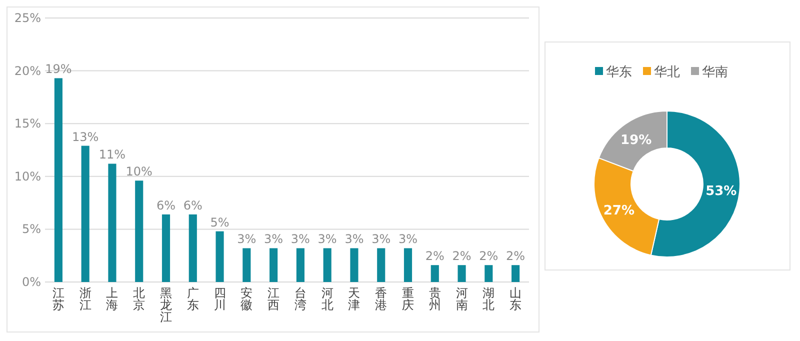 This screenshot has height=341, width=800. What do you see at coordinates (516, 299) in the screenshot?
I see `x-tick-label: 山东` at bounding box center [516, 299].